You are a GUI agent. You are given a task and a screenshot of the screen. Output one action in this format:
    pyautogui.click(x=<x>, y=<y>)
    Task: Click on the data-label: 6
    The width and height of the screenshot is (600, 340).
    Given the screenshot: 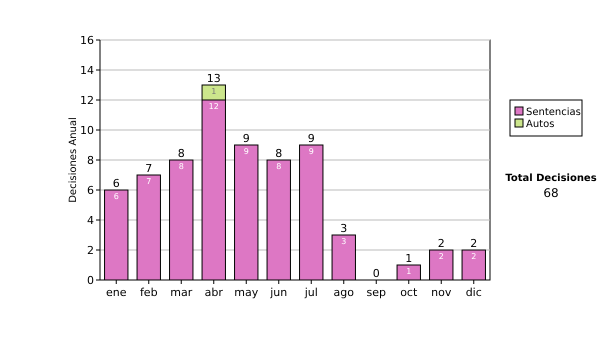 What is the action you would take?
    pyautogui.click(x=116, y=196)
    